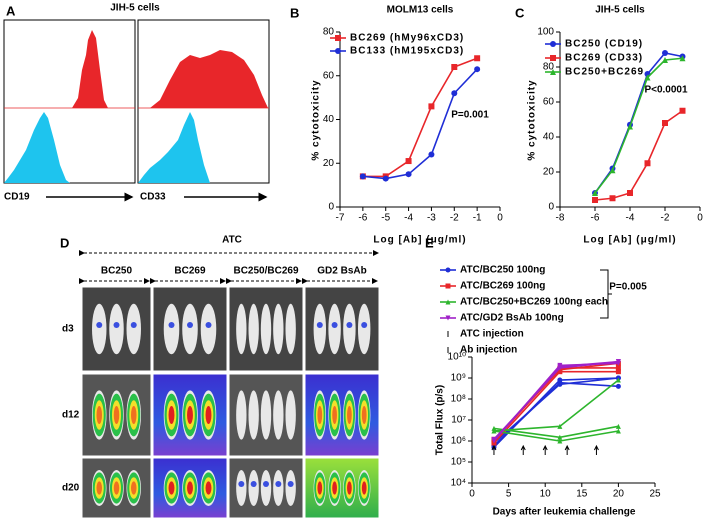 Image resolution: width=712 pixels, height=523 pixels. What do you see at coordinates (429, 242) in the screenshot?
I see `panel-letter: E` at bounding box center [429, 242].